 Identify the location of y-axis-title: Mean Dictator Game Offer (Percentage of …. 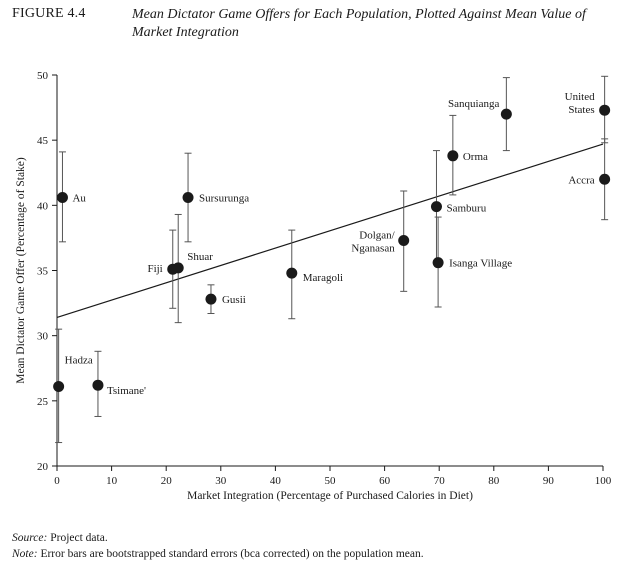
(21, 270).